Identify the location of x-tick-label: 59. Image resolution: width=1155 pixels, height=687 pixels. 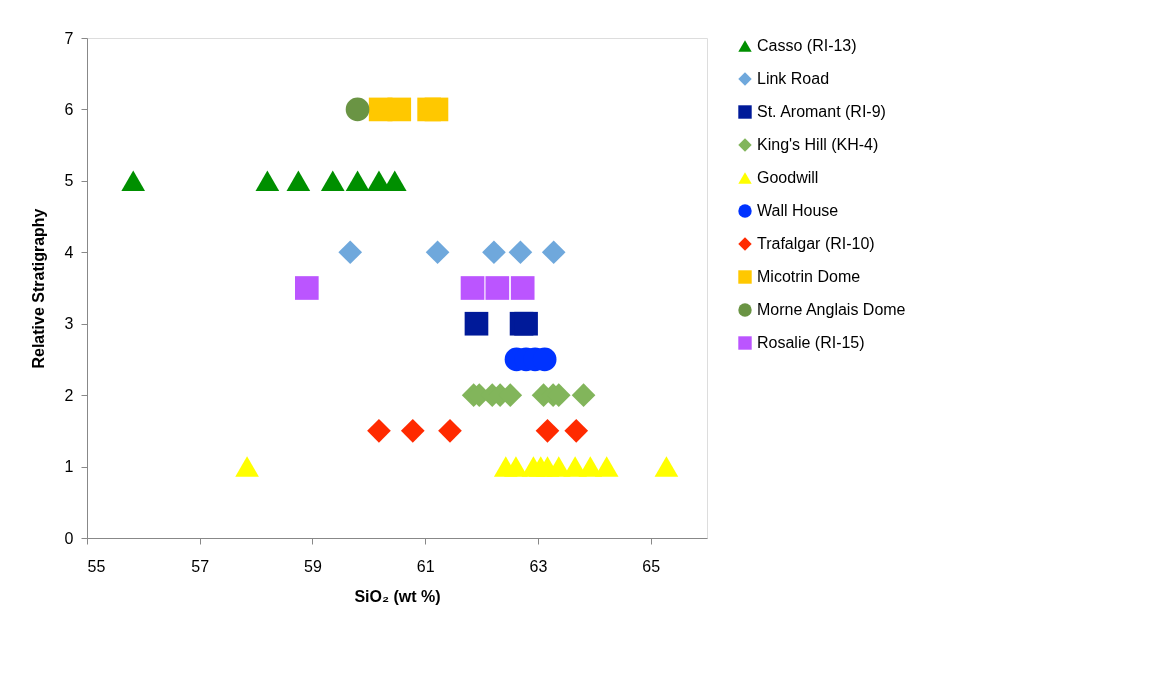
(313, 566).